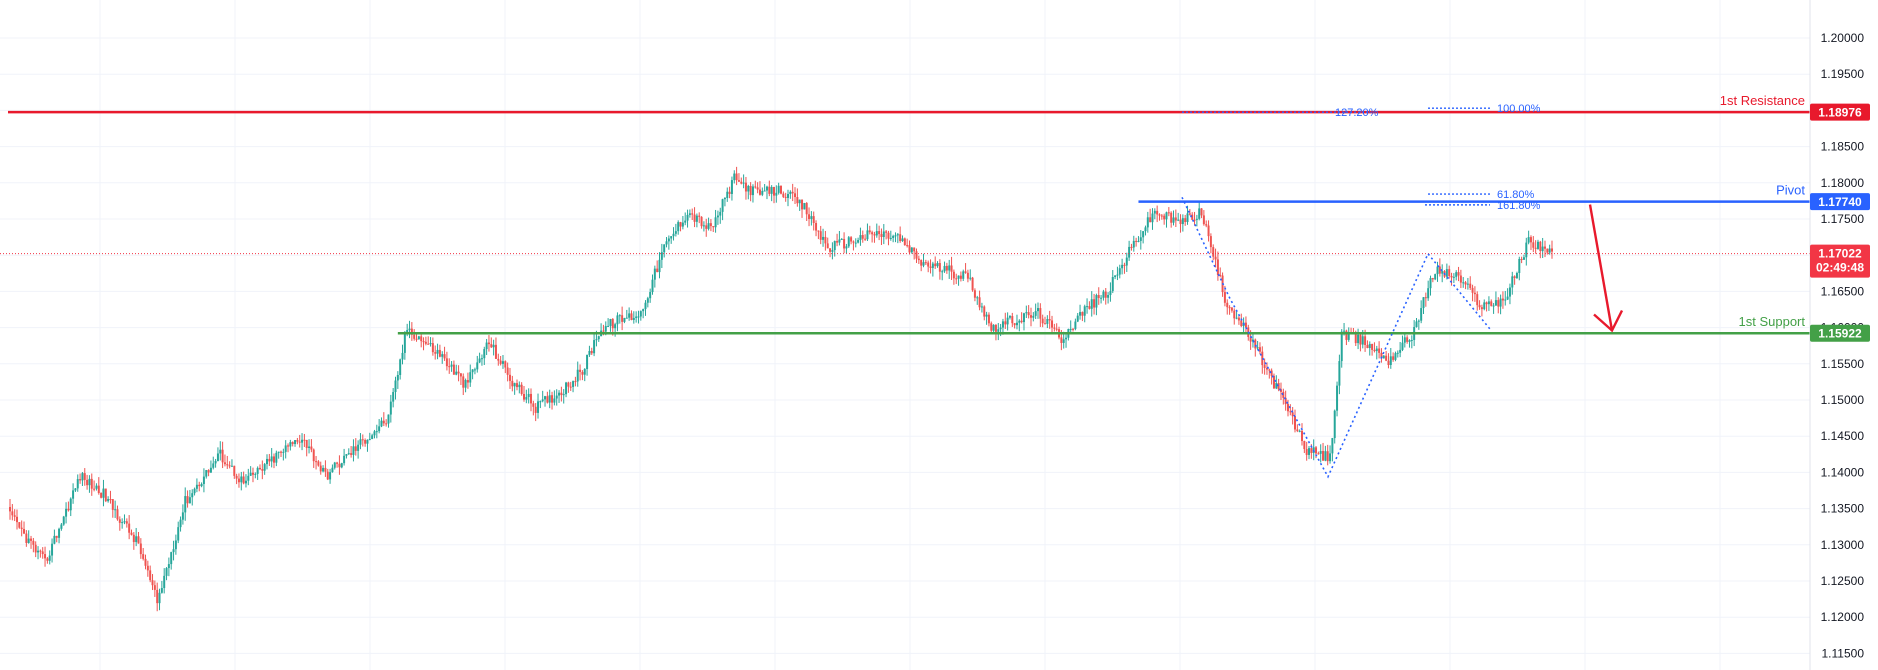 This screenshot has width=1878, height=670. What do you see at coordinates (1843, 38) in the screenshot?
I see `price-tick-label: 1.20000` at bounding box center [1843, 38].